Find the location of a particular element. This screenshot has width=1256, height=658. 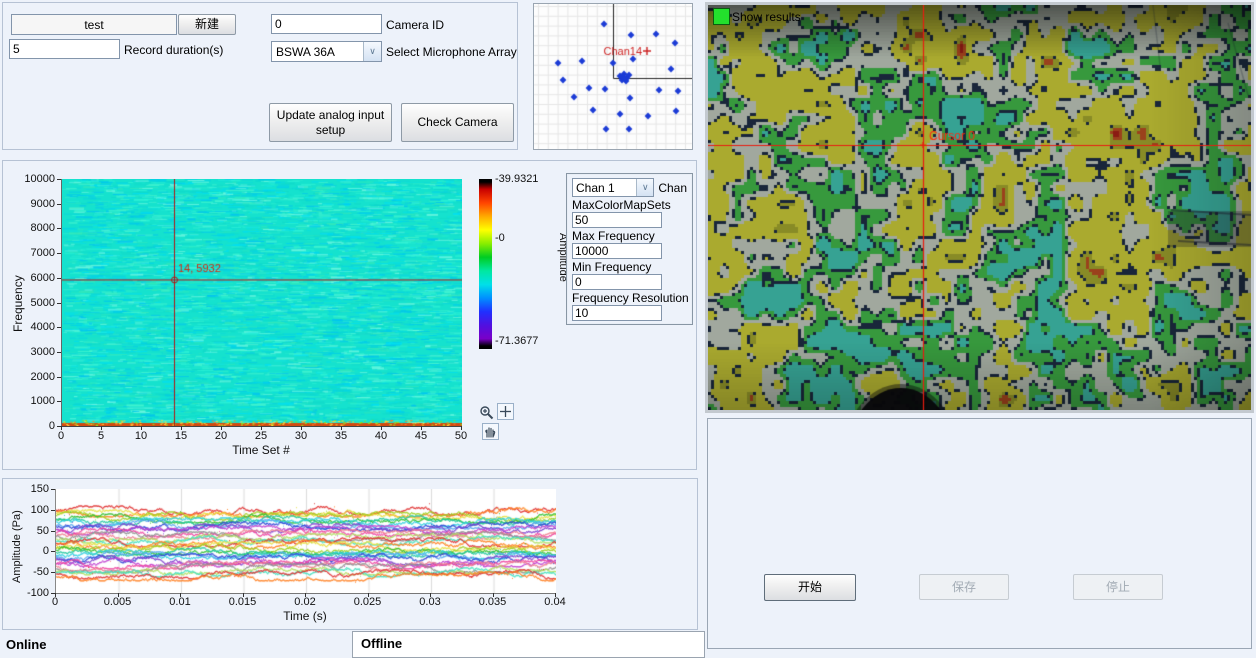

tick-label: 0.01 is located at coordinates (180, 602).